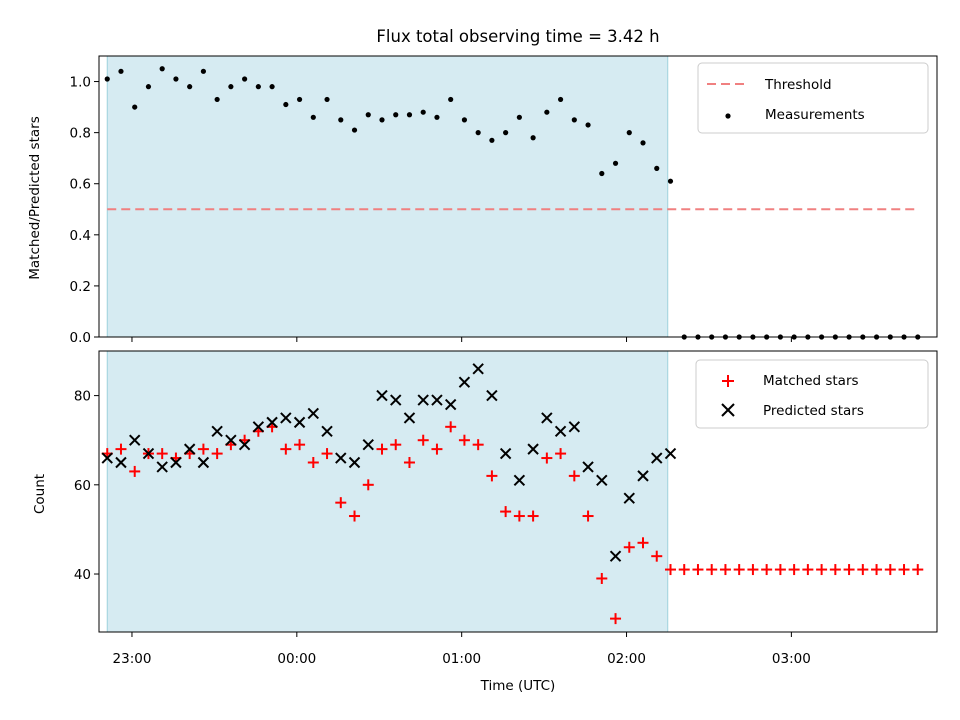  What do you see at coordinates (84, 210) in the screenshot?
I see `top-y-ticks: 0.0 0.2 0.4 0.6 0.8 1.0` at bounding box center [84, 210].